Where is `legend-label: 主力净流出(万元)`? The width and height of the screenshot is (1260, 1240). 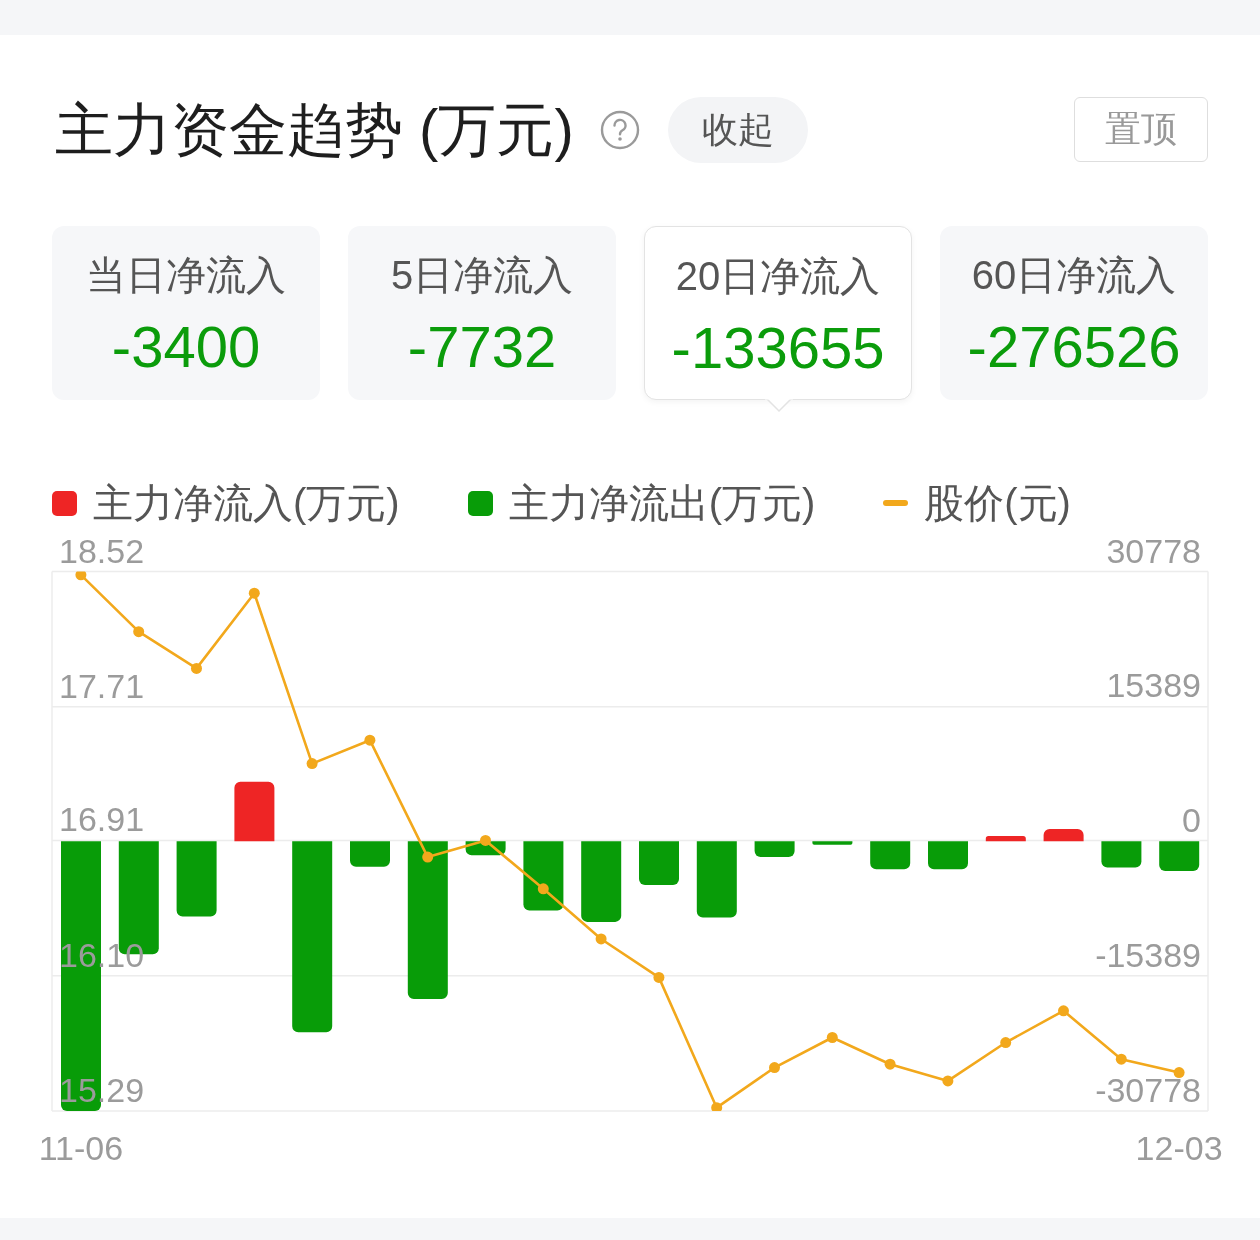
legend-label: 主力净流出(万元) is located at coordinates (662, 502).